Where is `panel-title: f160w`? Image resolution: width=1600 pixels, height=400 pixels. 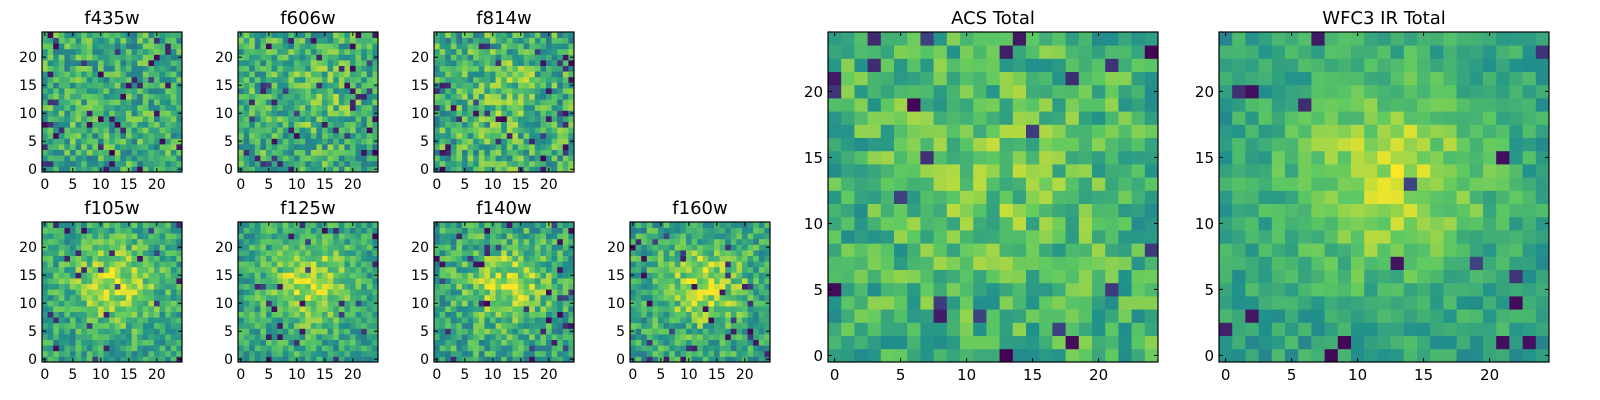 panel-title: f160w is located at coordinates (699, 208).